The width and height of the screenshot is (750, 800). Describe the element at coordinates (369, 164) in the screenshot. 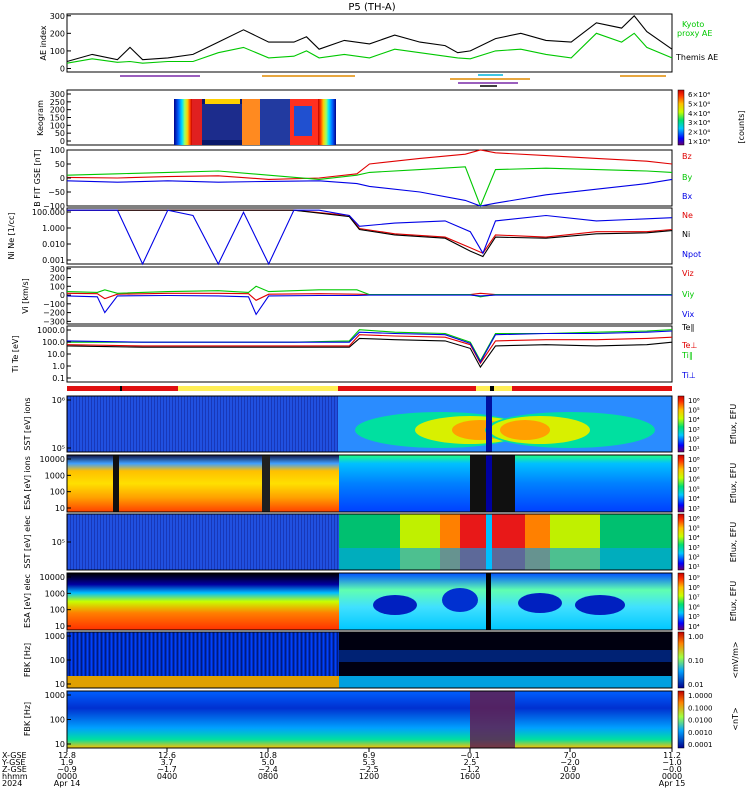

I see `bfield-line-red` at that location.